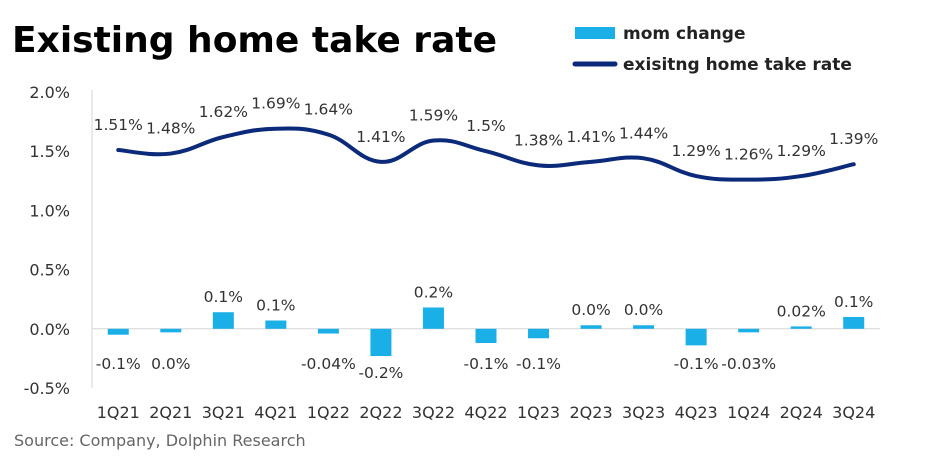  I want to click on line-data-label: 1.39%, so click(853, 139).